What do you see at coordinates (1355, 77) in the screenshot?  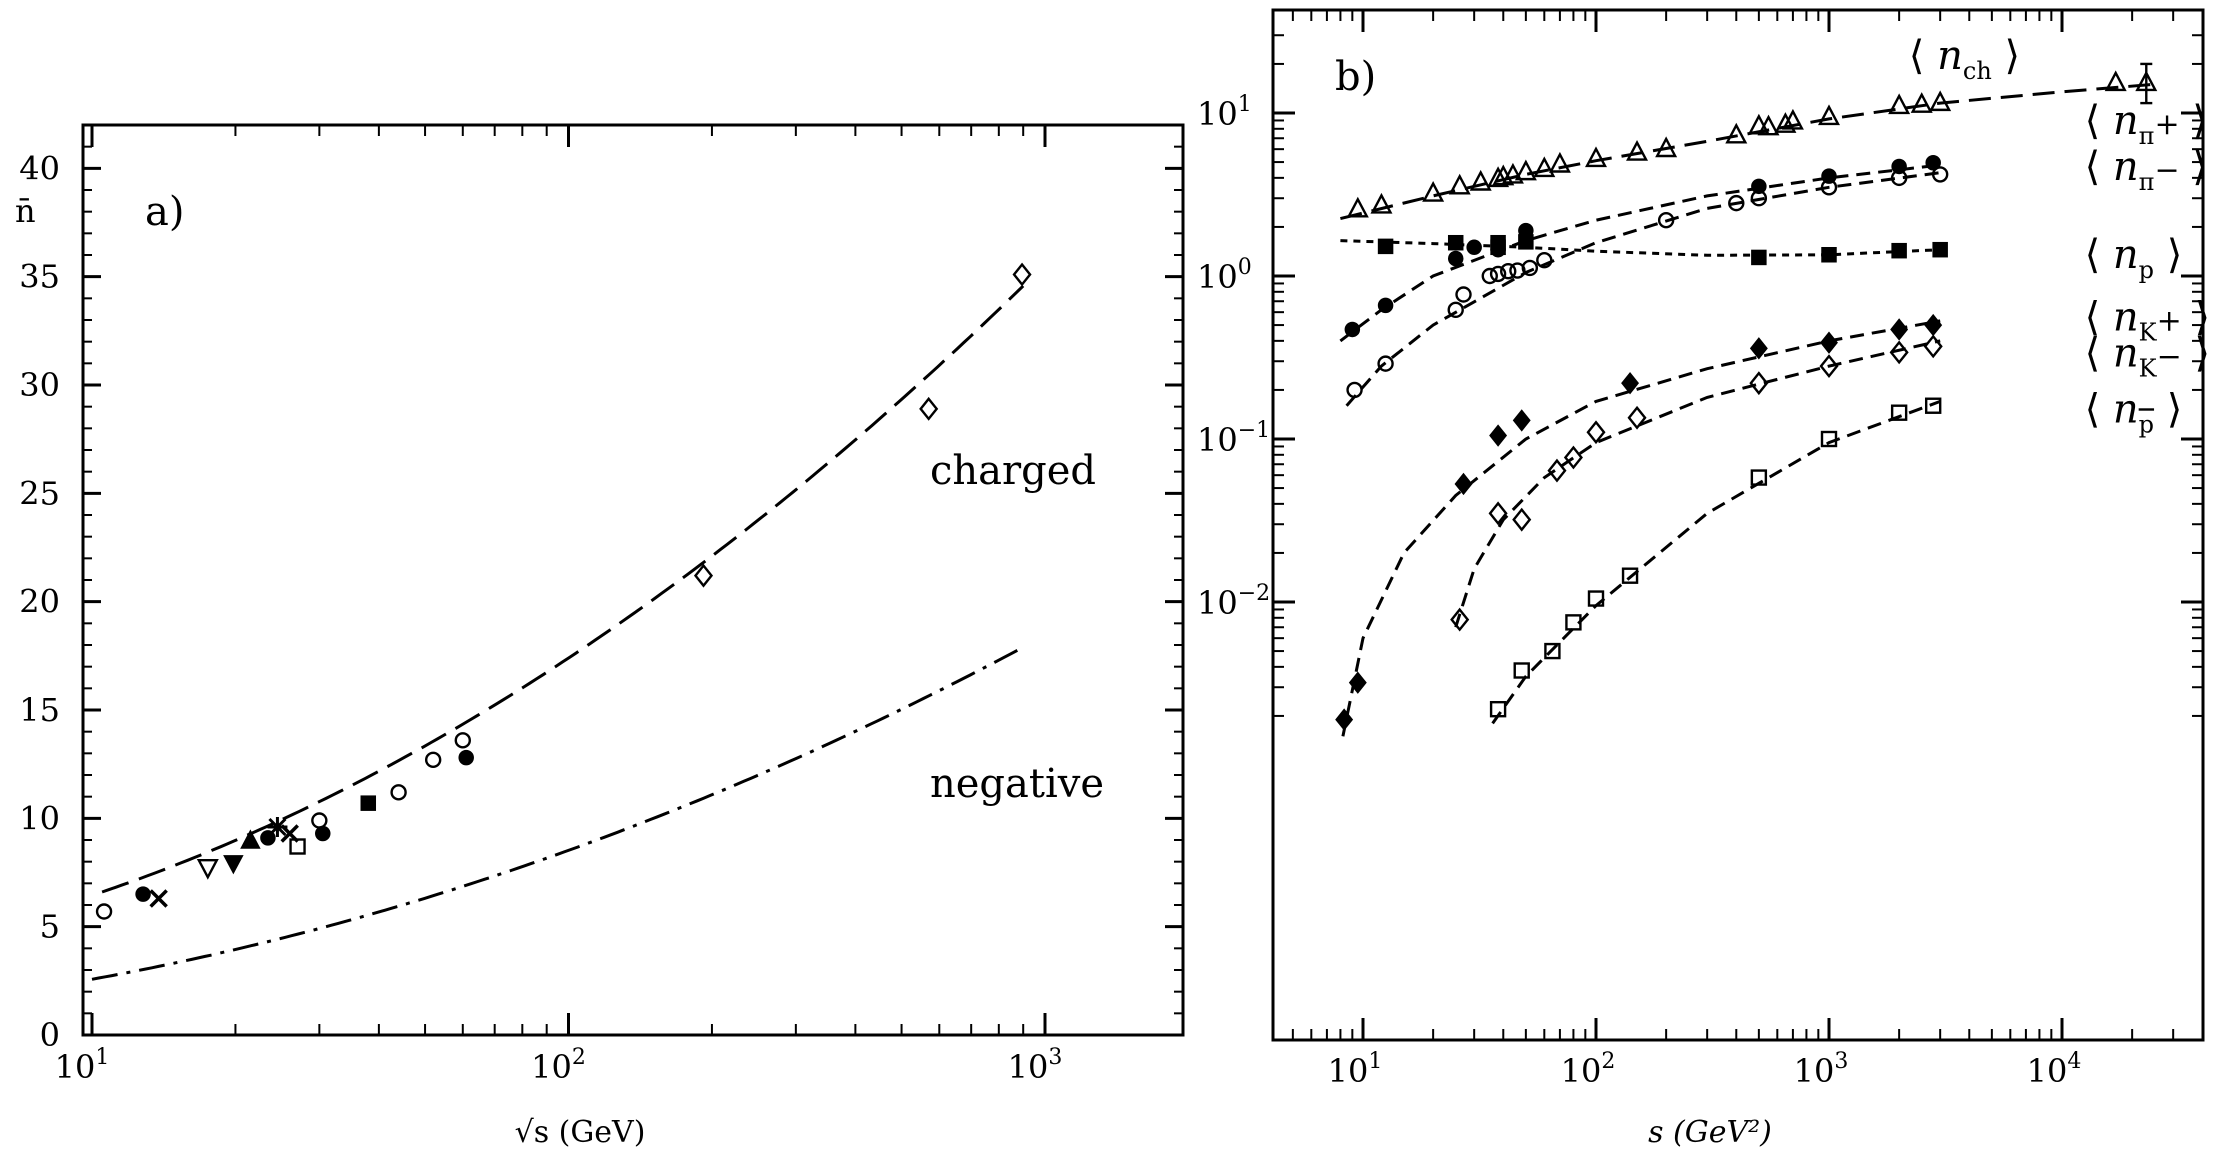 I see `panel-b-label: b)` at bounding box center [1355, 77].